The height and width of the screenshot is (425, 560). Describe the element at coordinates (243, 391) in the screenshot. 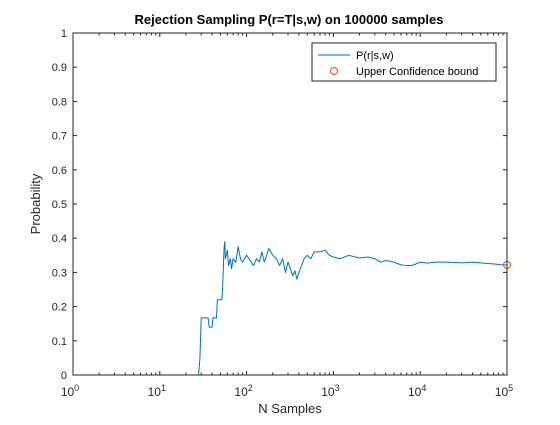

I see `x-tick-label: 10²` at that location.